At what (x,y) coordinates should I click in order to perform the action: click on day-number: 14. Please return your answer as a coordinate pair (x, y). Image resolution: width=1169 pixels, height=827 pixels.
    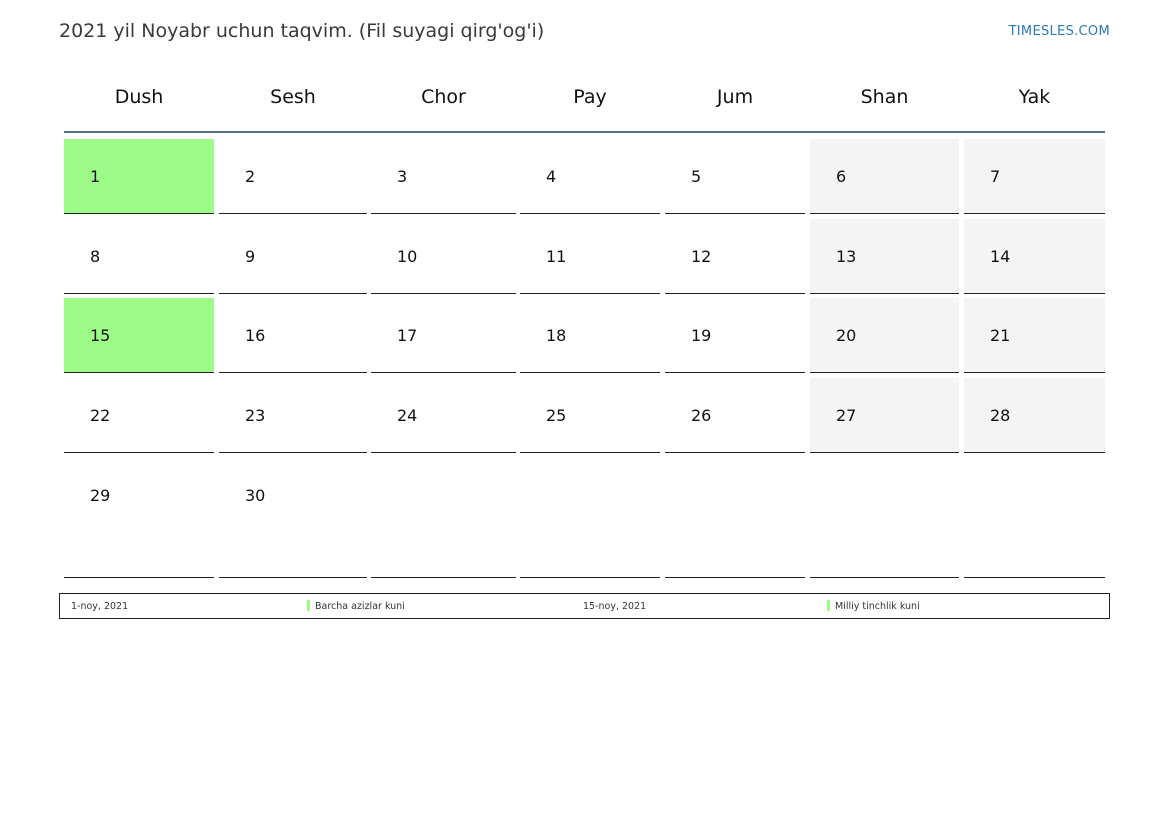
    Looking at the image, I should click on (1000, 256).